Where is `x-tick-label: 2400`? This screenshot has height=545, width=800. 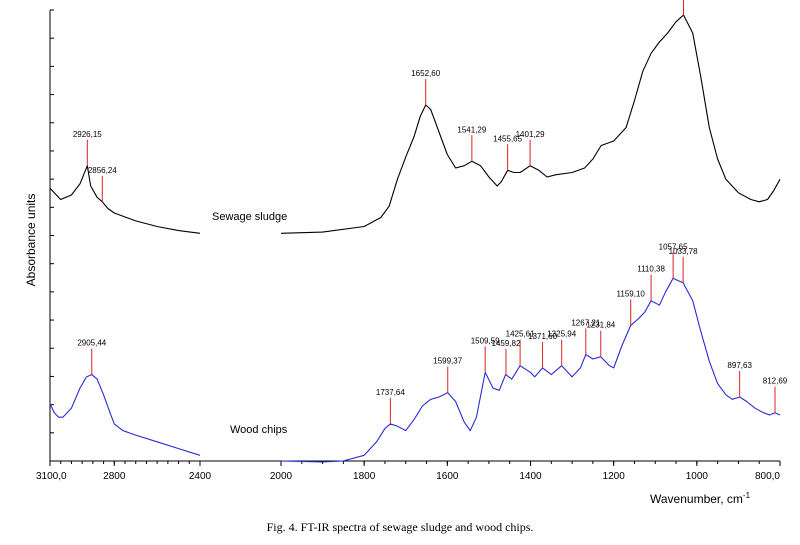
x-tick-label: 2400 is located at coordinates (200, 476).